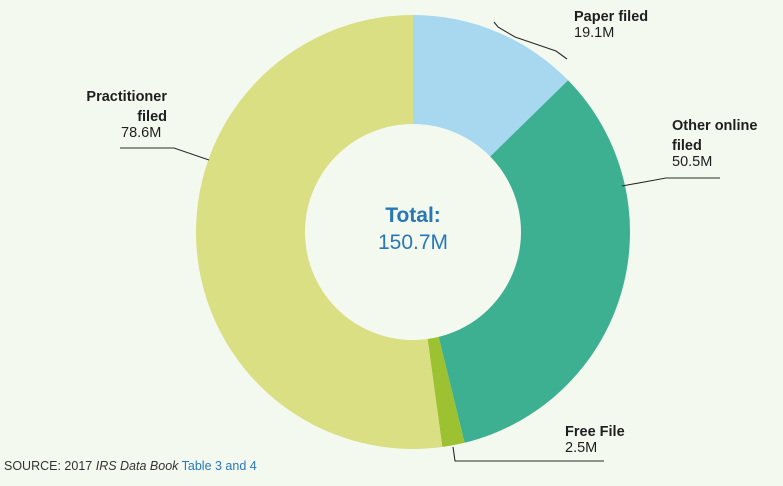 The height and width of the screenshot is (486, 783). Describe the element at coordinates (611, 17) in the screenshot. I see `slice-label-name-paper-filed: Paper filed` at that location.